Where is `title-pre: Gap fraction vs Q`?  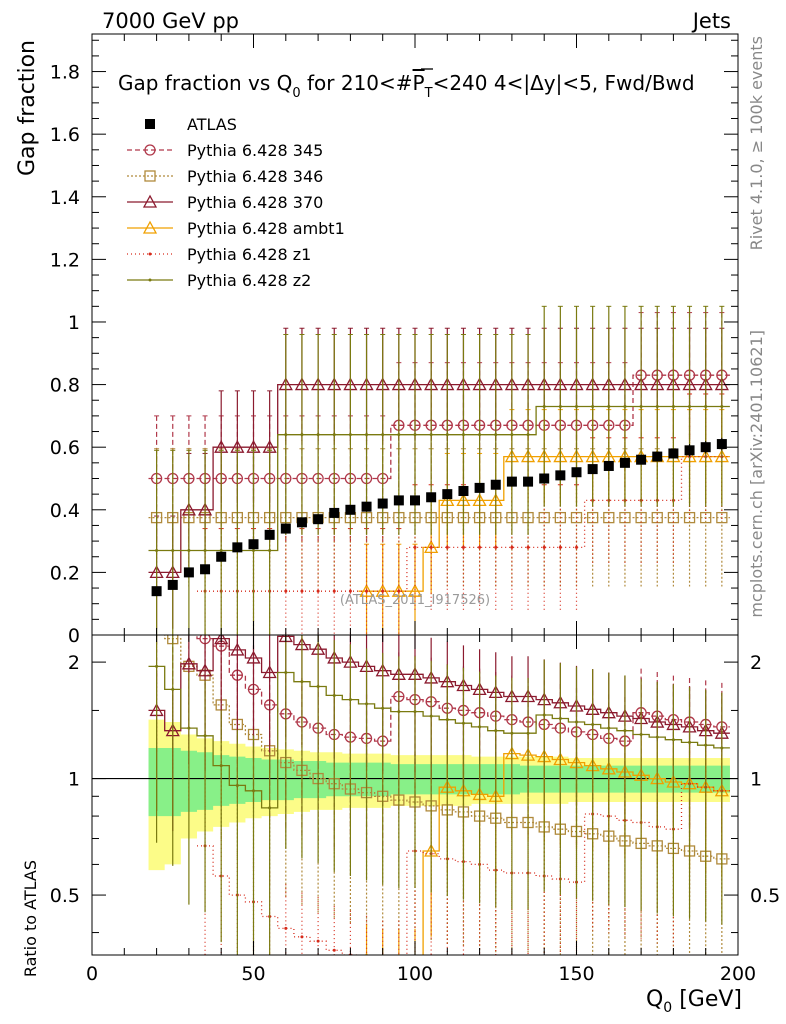 title-pre: Gap fraction vs Q is located at coordinates (205, 83).